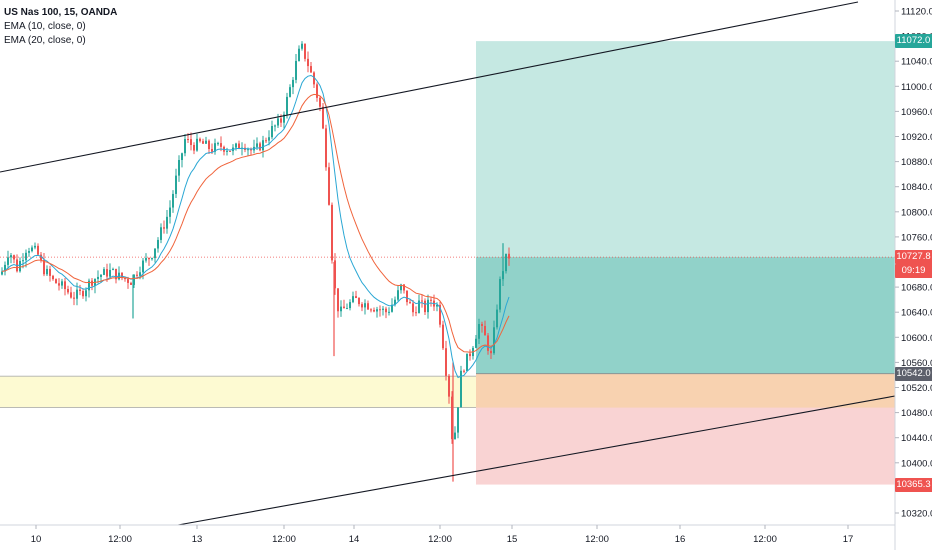 The image size is (932, 550). What do you see at coordinates (680, 539) in the screenshot?
I see `x-tick-label: 16` at bounding box center [680, 539].